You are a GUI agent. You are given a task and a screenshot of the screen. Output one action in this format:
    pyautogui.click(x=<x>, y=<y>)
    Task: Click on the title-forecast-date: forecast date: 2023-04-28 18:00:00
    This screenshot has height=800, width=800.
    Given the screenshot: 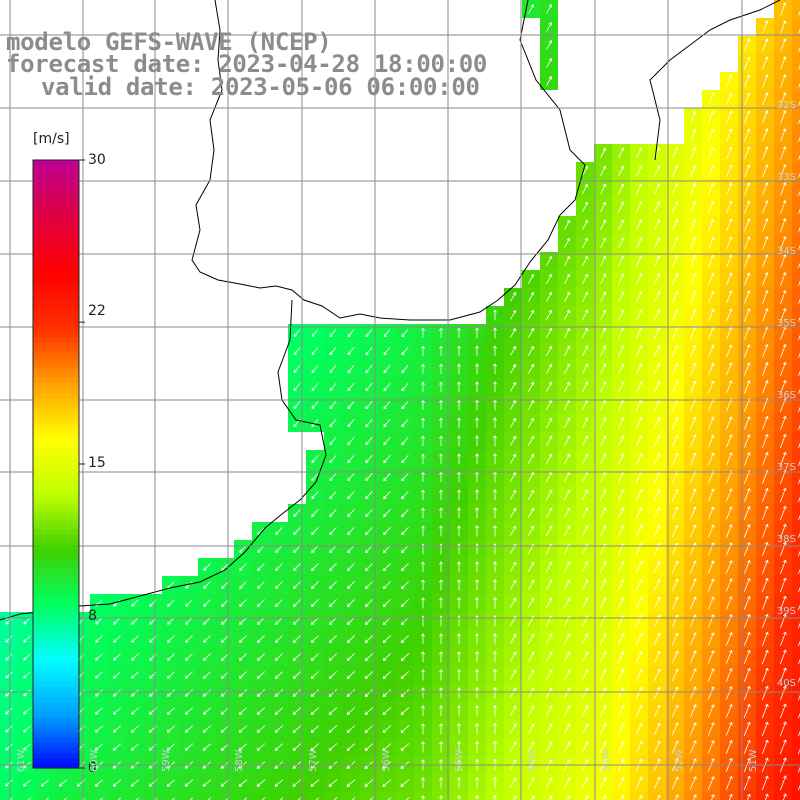 What is the action you would take?
    pyautogui.click(x=247, y=64)
    